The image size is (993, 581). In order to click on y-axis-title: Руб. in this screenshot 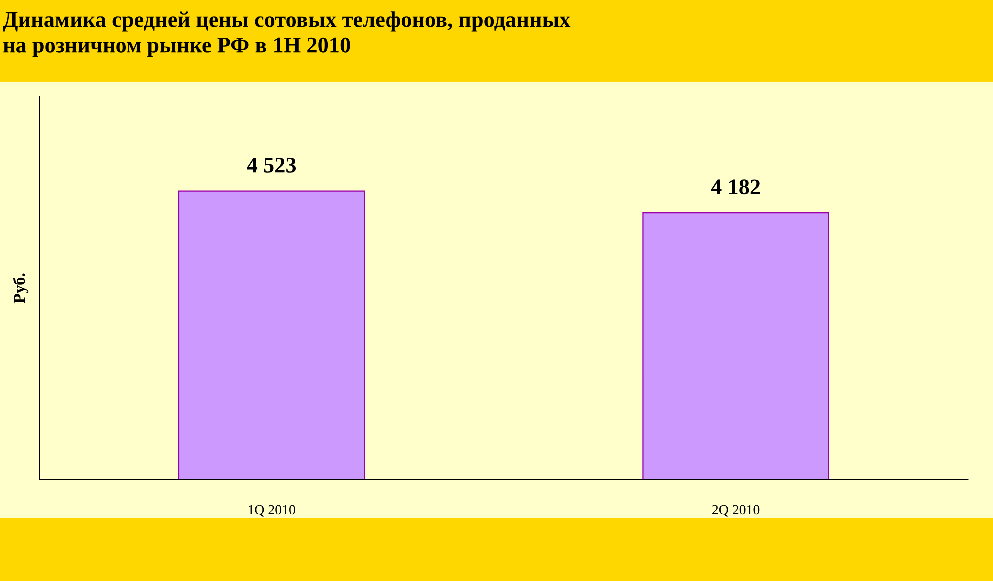, I will do `click(21, 289)`.